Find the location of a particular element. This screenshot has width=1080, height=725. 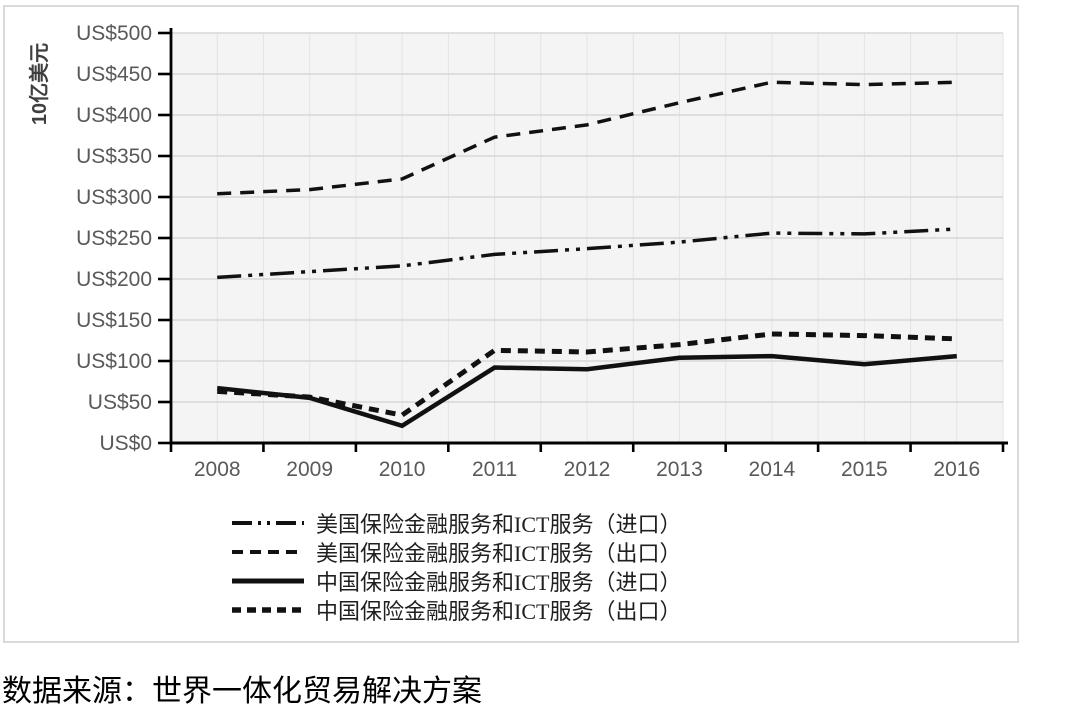

legend-item-0: 美国保险金融服务和ICT服务（进口） is located at coordinates (456, 524).